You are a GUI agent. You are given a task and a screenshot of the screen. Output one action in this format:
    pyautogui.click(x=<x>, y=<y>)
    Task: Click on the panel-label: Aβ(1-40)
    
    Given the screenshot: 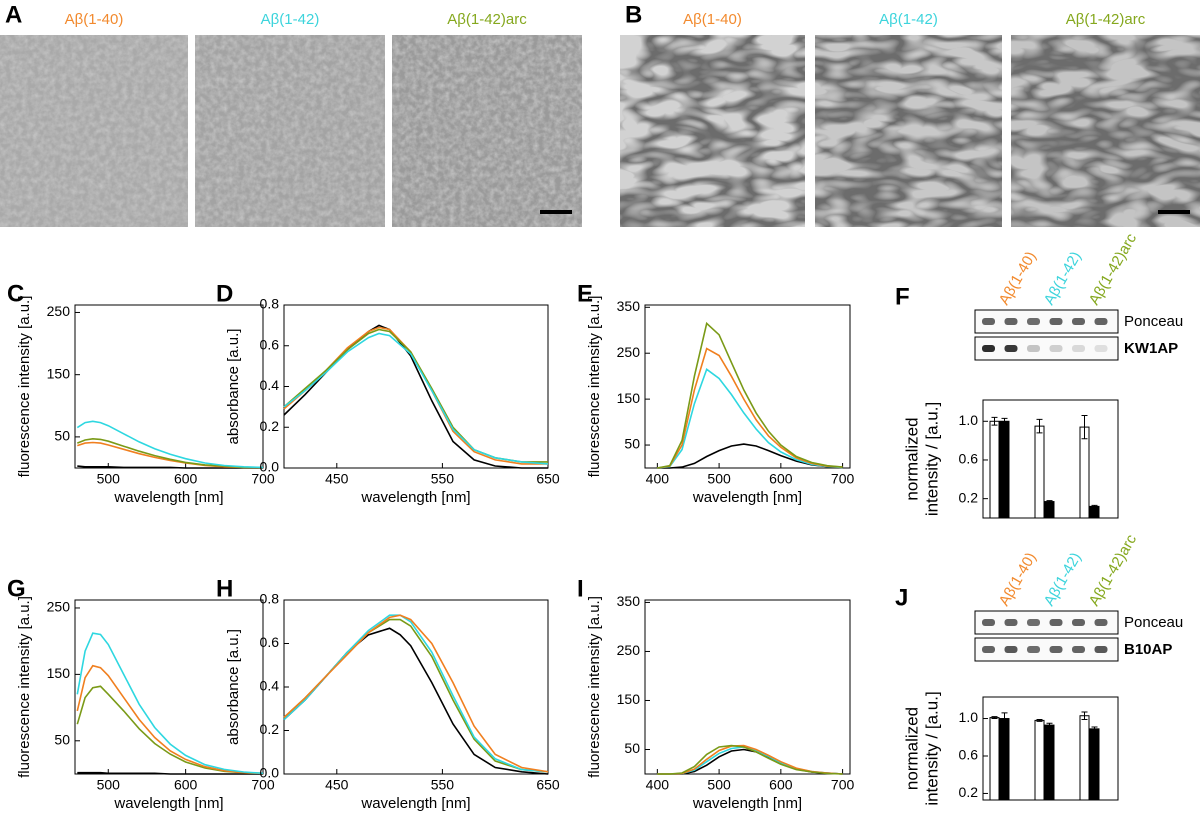 What is the action you would take?
    pyautogui.click(x=712, y=19)
    